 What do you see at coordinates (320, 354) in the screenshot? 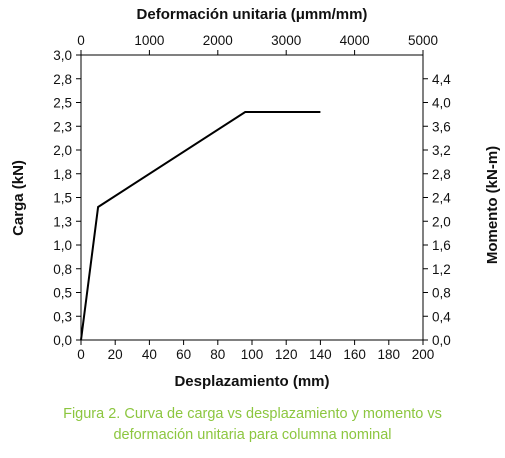
I see `x-tick-label: 140` at bounding box center [320, 354].